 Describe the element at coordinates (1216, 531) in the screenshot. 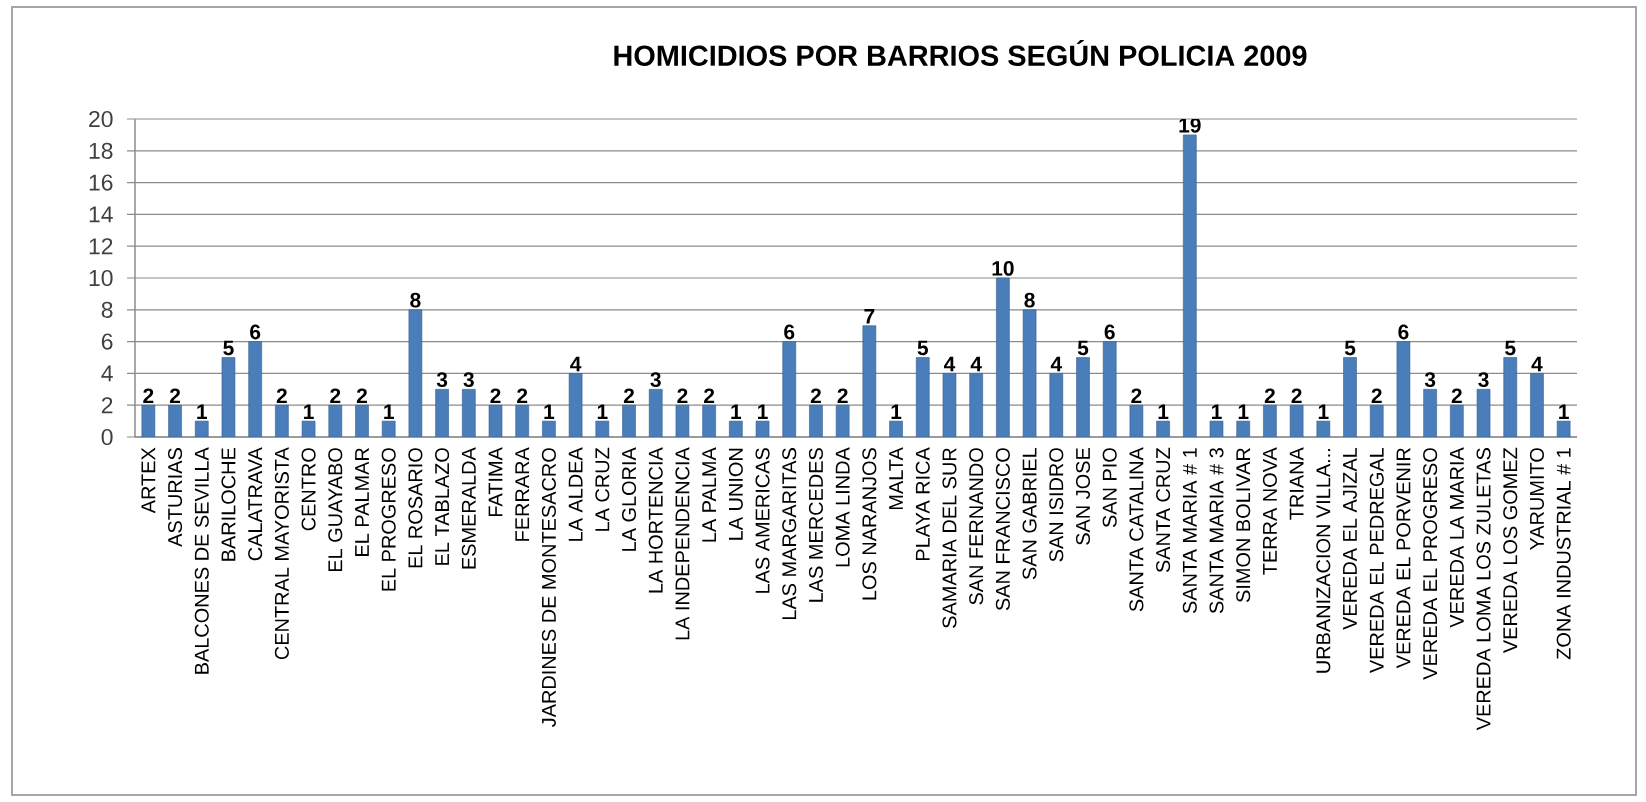

I see `x-tick-label: SANTA MARIA # 3` at that location.